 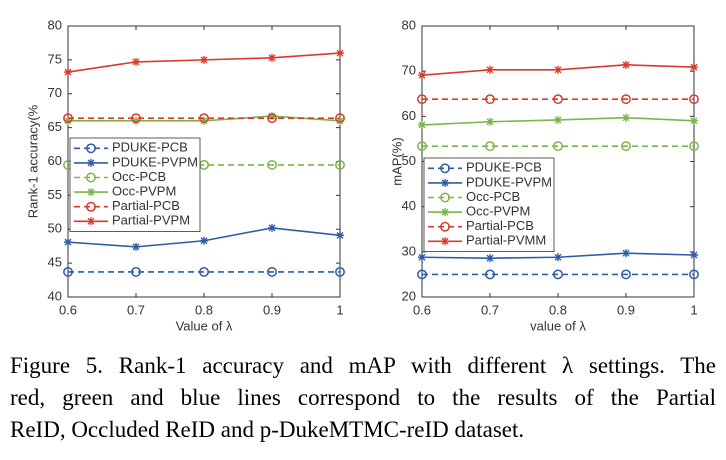 What do you see at coordinates (55, 126) in the screenshot?
I see `y-tick-label: 65` at bounding box center [55, 126].